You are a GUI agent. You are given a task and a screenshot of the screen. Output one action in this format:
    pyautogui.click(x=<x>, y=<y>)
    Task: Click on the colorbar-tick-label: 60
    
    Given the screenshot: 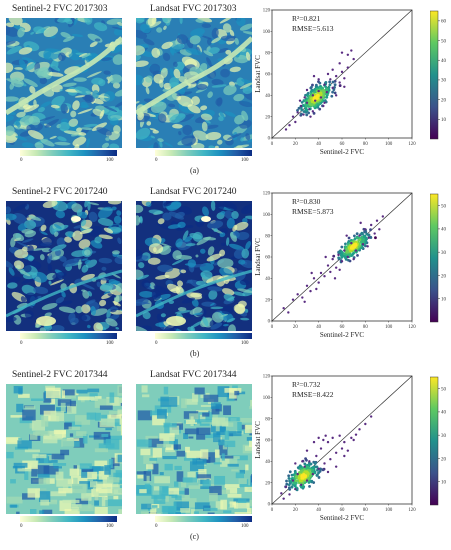 What is the action you would take?
    pyautogui.click(x=444, y=22)
    